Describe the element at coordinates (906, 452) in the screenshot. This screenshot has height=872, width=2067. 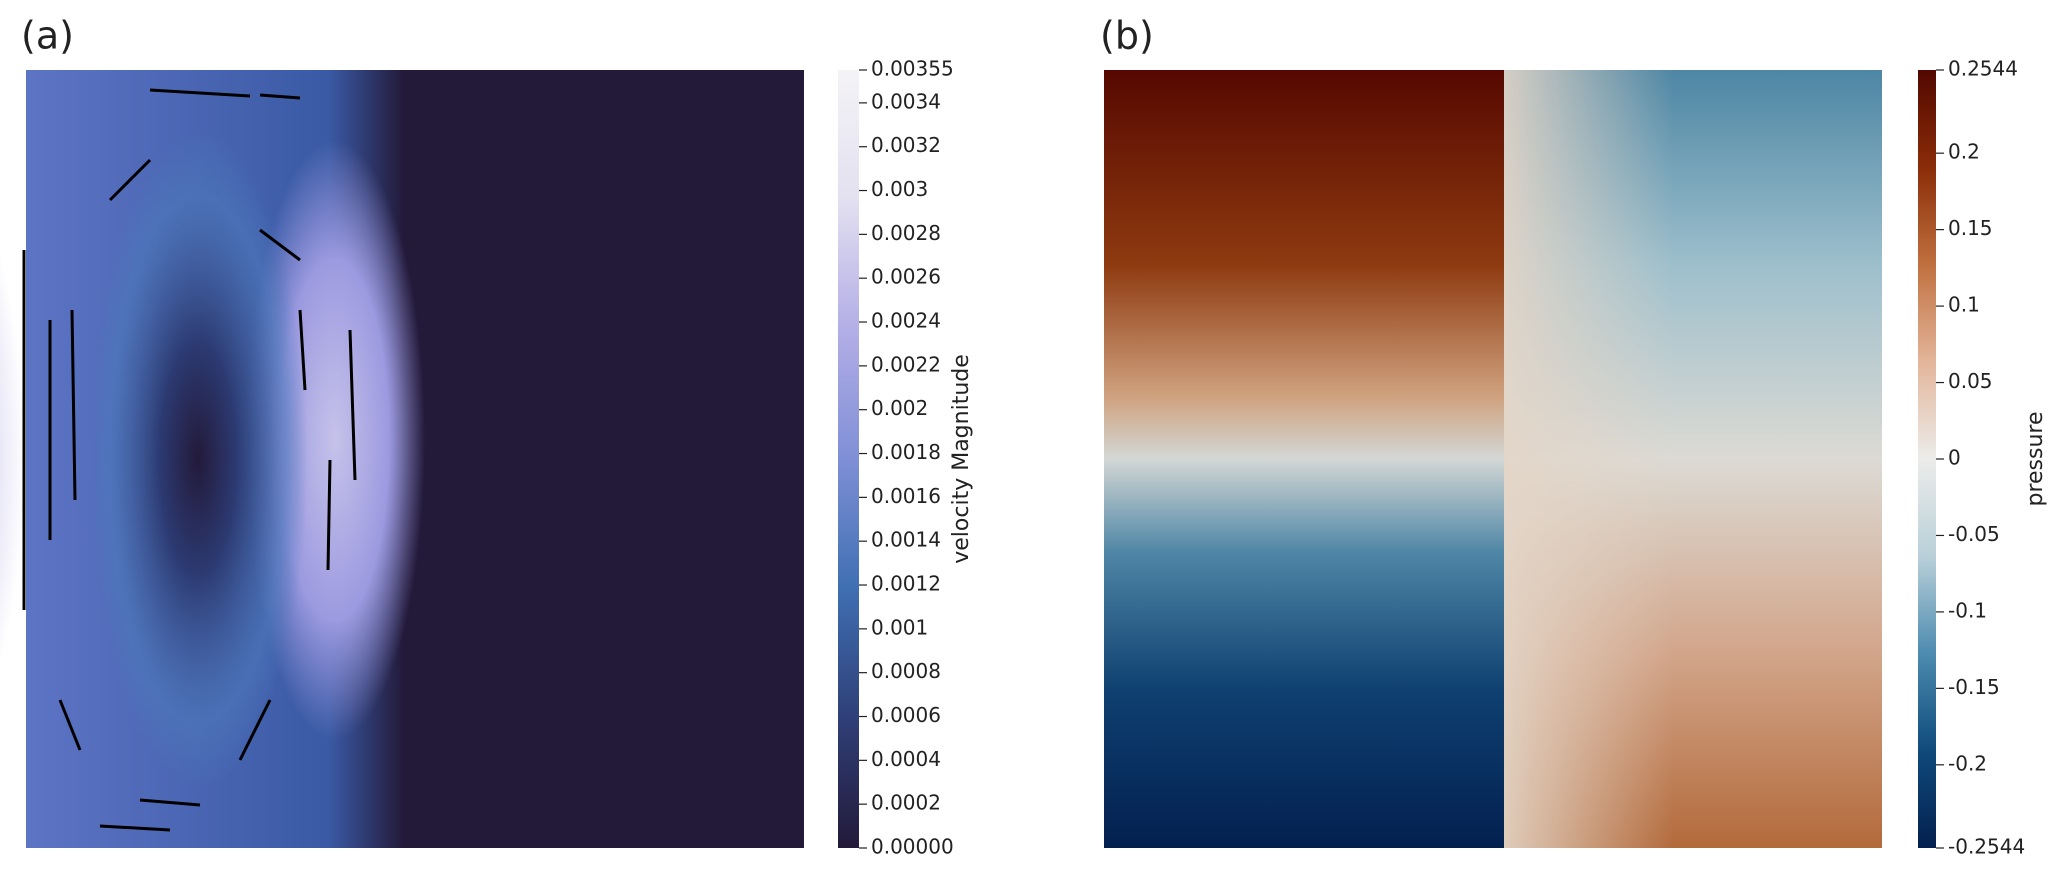
I see `colorbar-tick-label: 0.0018` at that location.